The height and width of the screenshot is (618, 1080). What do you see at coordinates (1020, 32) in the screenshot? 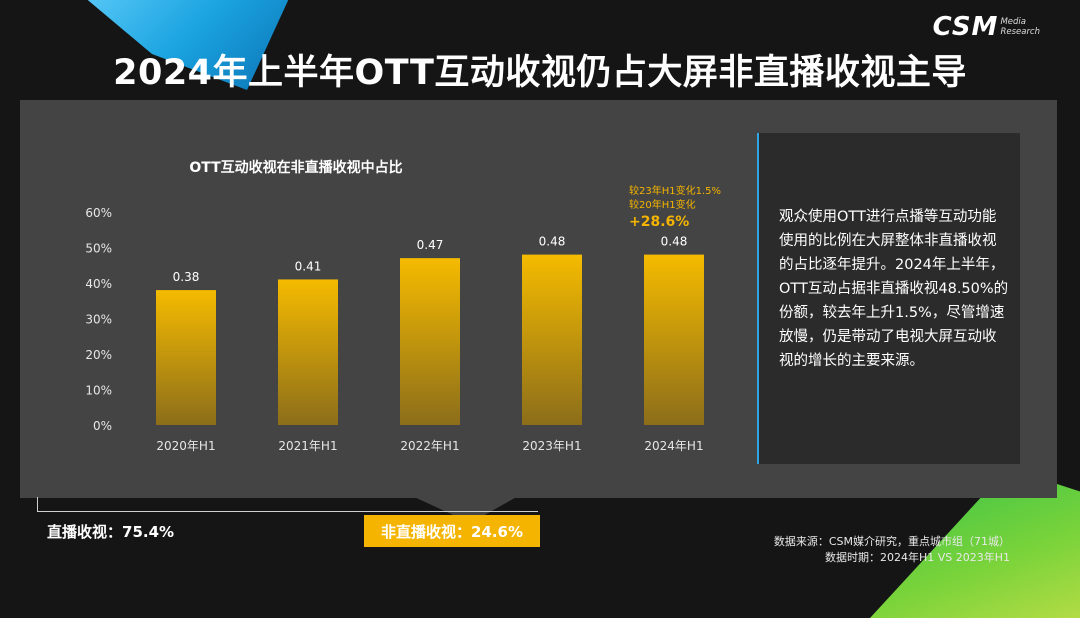
I see `logo-sub-line-2: Research` at bounding box center [1020, 32].